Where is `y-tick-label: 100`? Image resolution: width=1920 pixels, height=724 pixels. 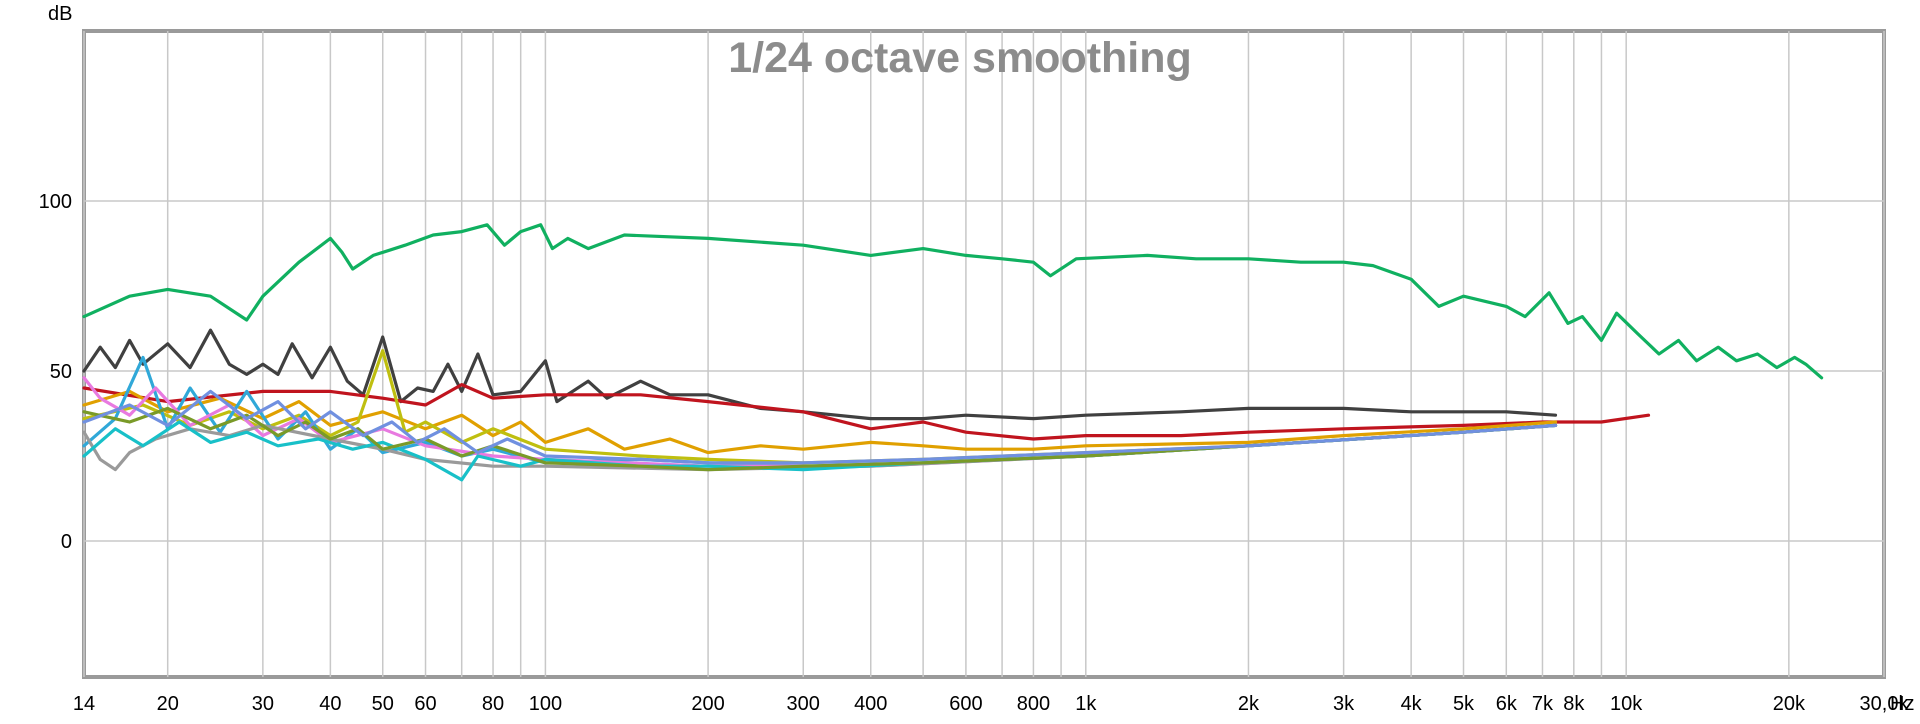
y-tick-label: 100 is located at coordinates (55, 202).